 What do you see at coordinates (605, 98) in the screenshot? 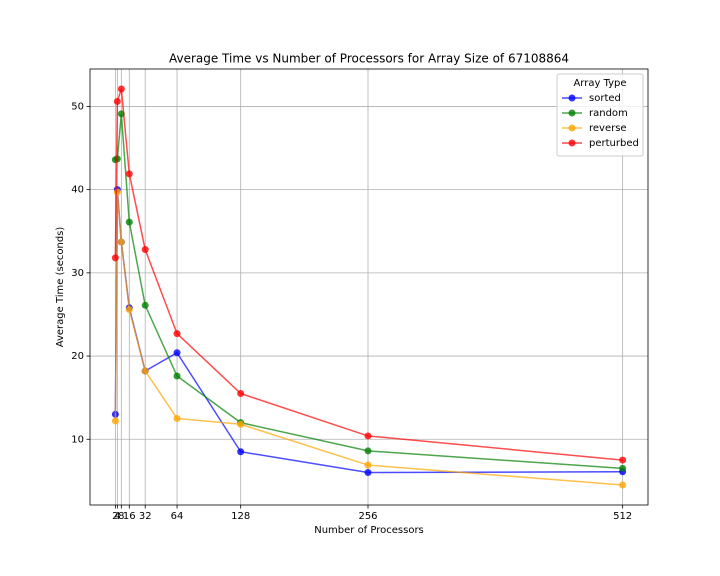
I see `legend-label: sorted` at bounding box center [605, 98].